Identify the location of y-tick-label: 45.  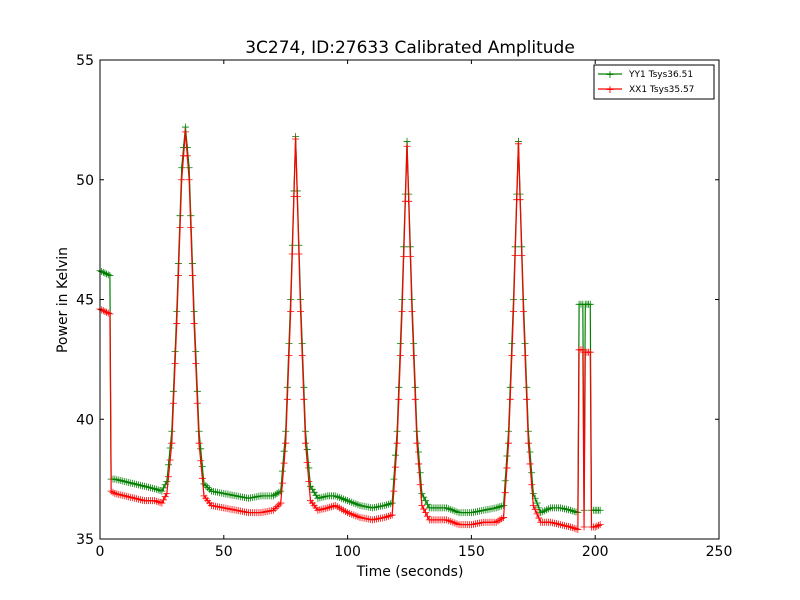
(85, 301).